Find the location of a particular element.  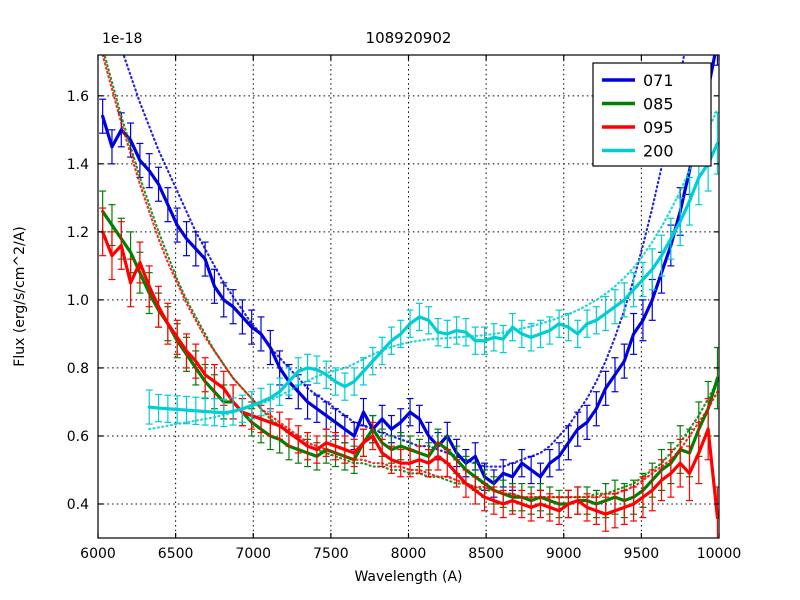

y-tick-label: 1.2 is located at coordinates (78, 233).